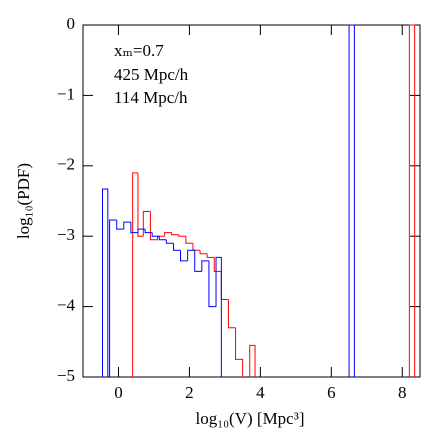 This screenshot has width=443, height=443. Describe the element at coordinates (331, 392) in the screenshot. I see `x-tick-label: 6` at that location.